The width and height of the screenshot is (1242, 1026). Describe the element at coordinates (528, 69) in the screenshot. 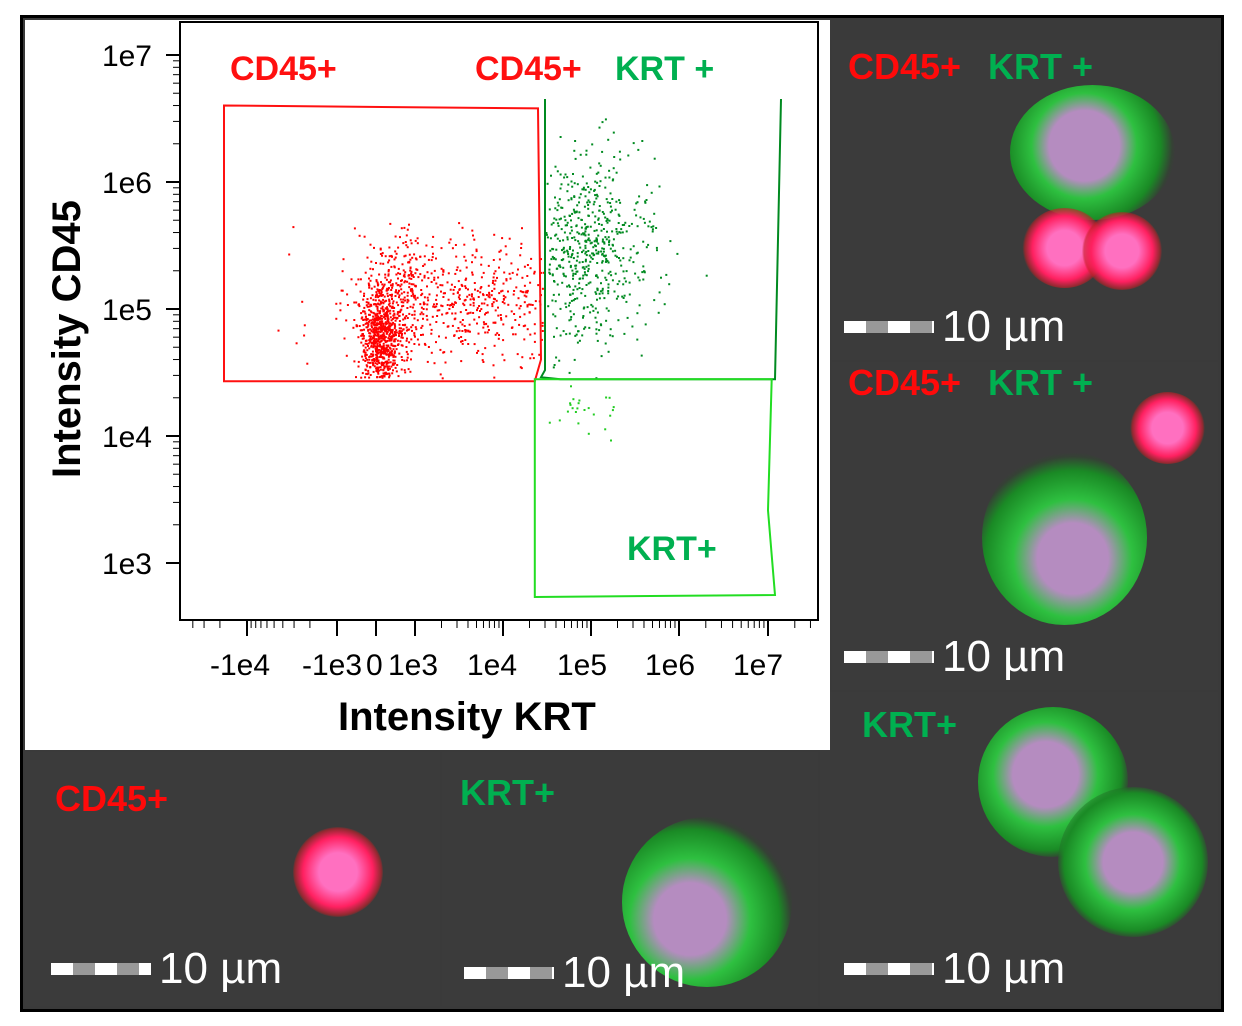

I see `gate-label-double-cd45: CD45+` at that location.